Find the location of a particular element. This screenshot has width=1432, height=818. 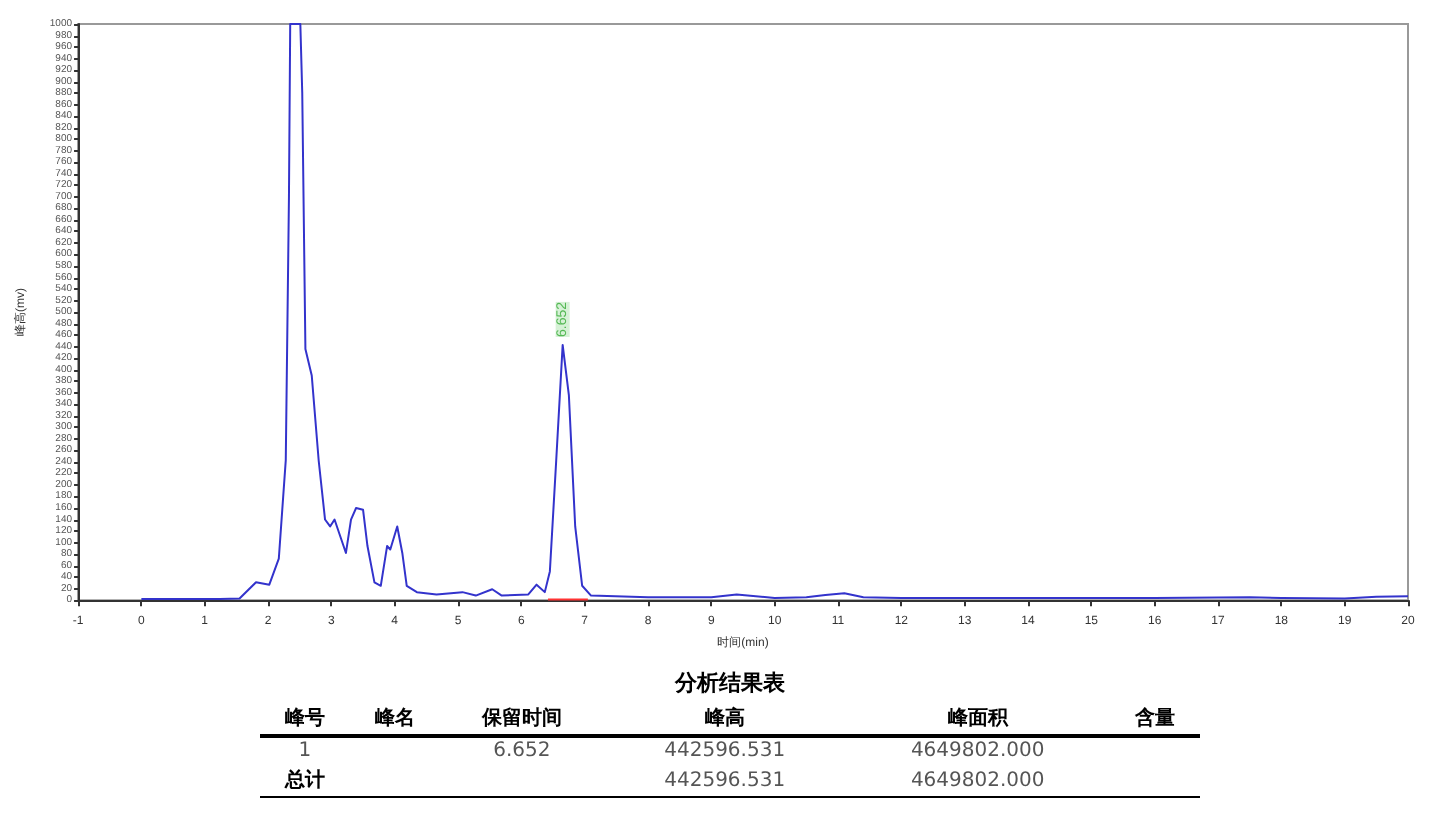

text: 6.652 is located at coordinates (522, 751).